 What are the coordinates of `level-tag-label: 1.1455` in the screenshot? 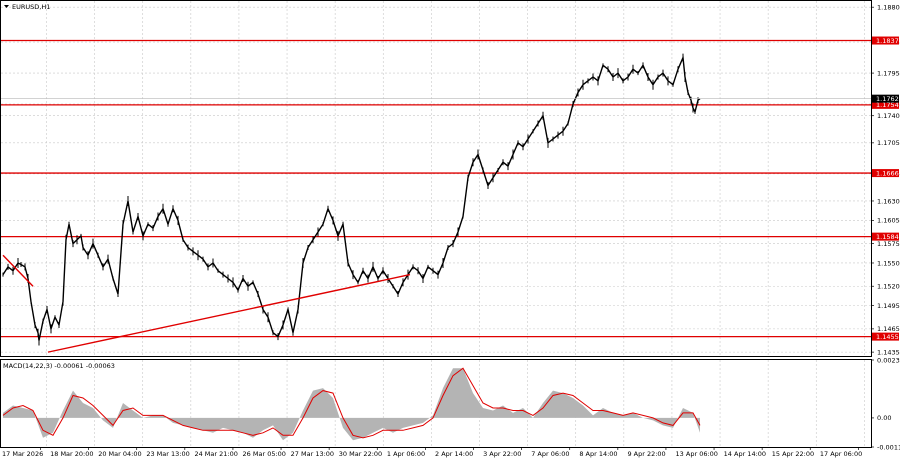 It's located at (887, 337).